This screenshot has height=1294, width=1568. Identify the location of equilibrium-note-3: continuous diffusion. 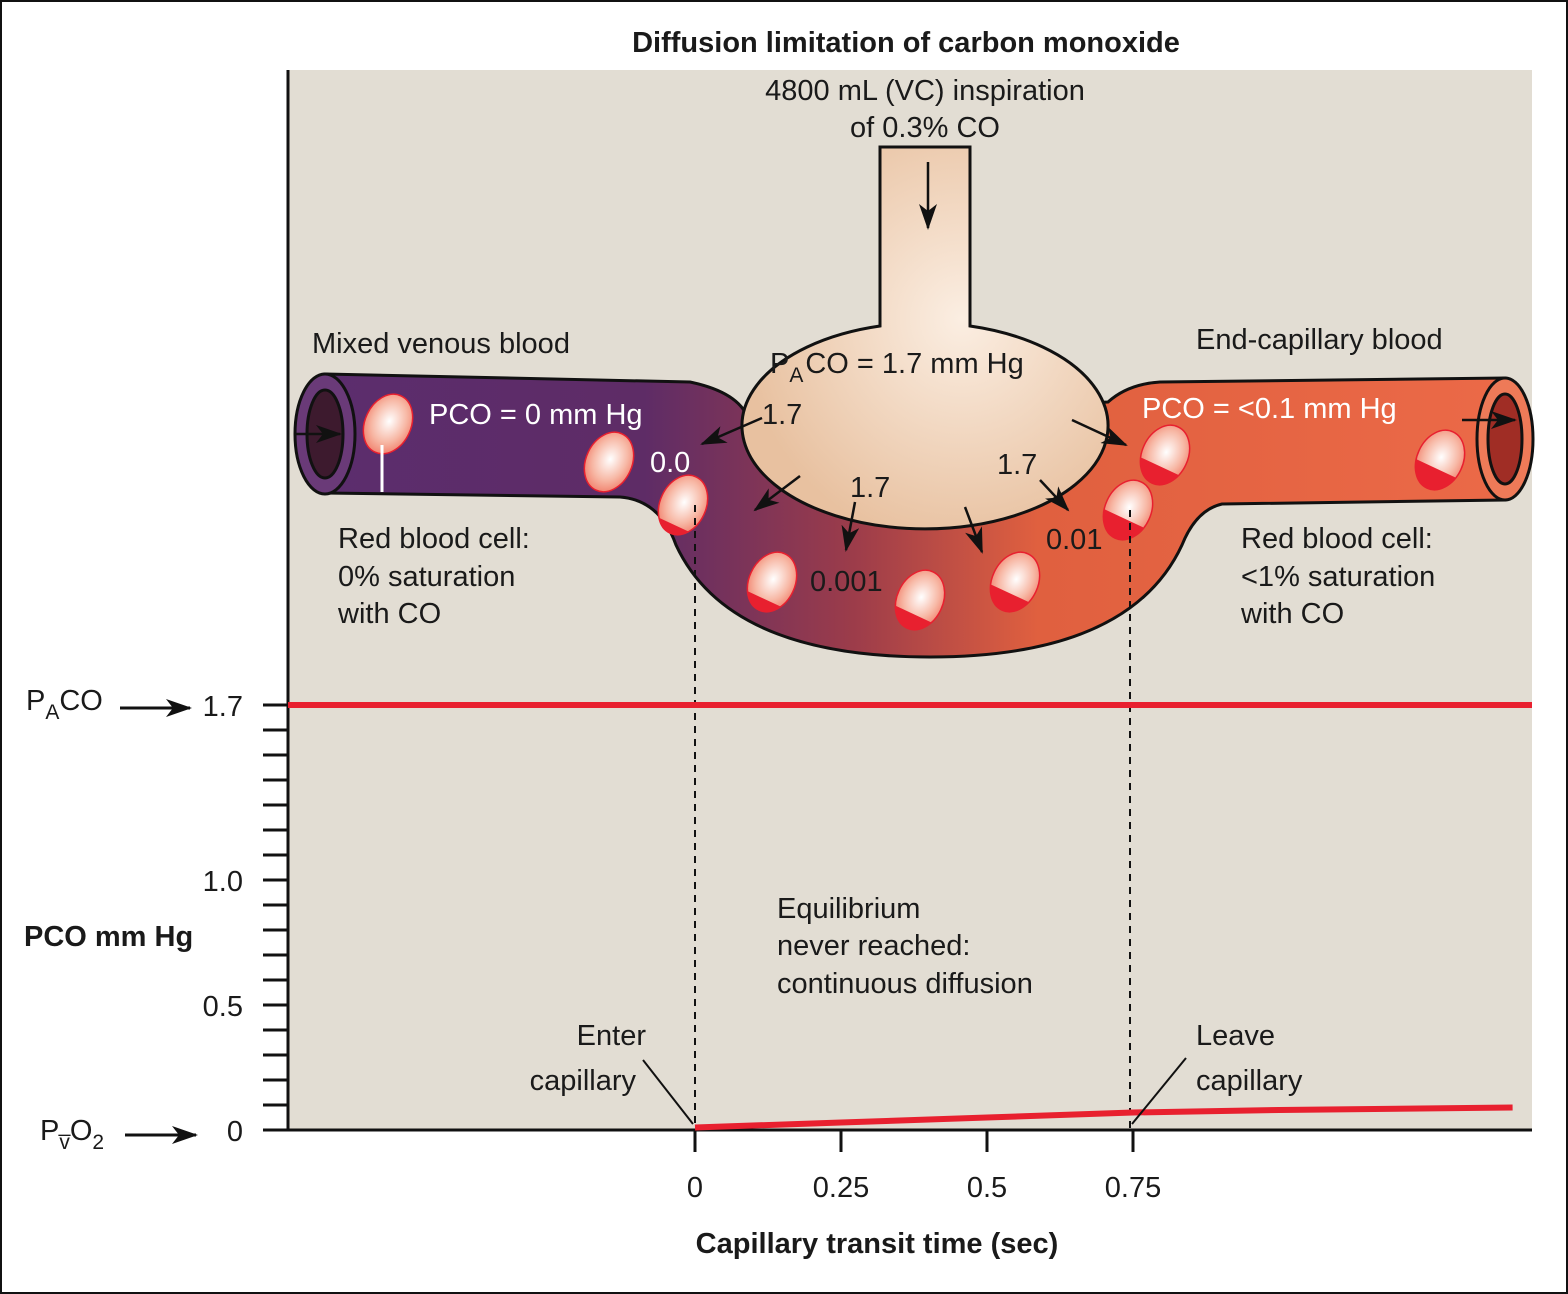
(905, 984).